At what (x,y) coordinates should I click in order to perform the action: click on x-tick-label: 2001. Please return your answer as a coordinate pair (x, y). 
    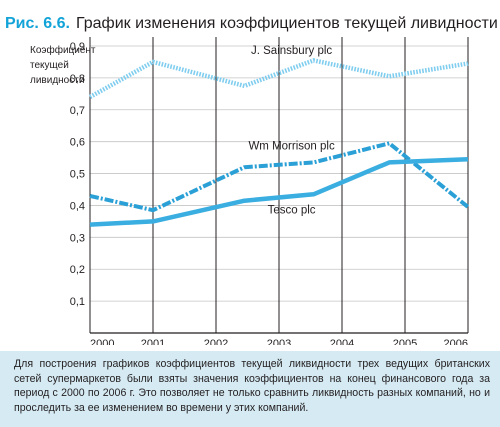
    Looking at the image, I should click on (153, 341).